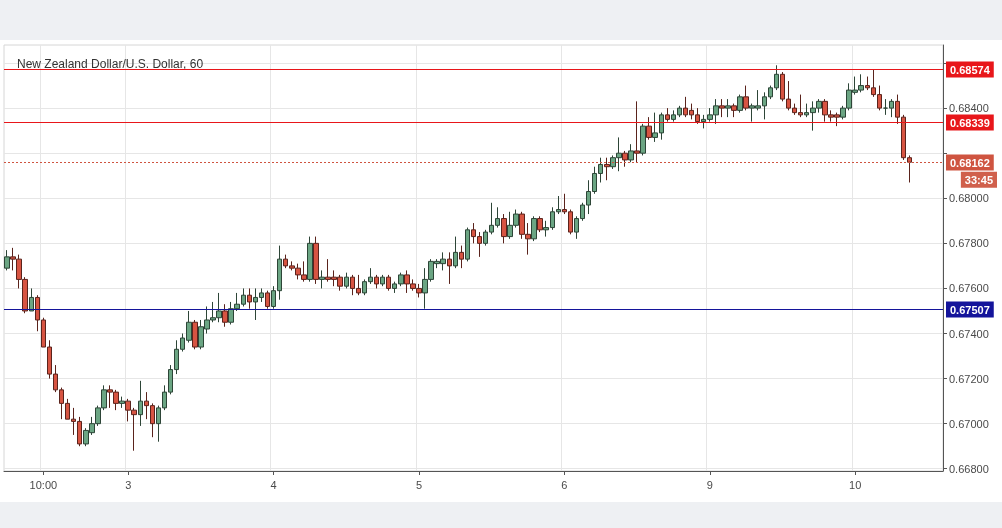 The image size is (1002, 528). What do you see at coordinates (970, 162) in the screenshot?
I see `ref-line-label: 0.68162` at bounding box center [970, 162].